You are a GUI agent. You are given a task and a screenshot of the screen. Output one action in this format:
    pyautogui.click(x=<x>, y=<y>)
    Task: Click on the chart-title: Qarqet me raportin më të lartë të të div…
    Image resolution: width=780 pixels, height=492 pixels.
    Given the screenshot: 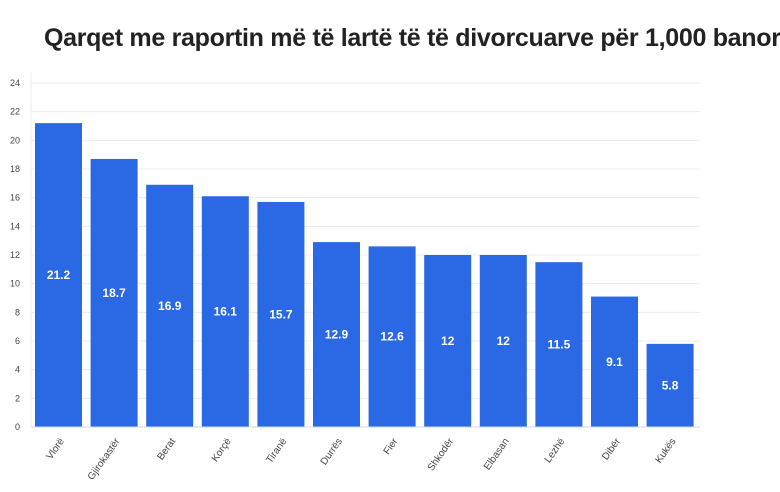 What is the action you would take?
    pyautogui.click(x=412, y=38)
    